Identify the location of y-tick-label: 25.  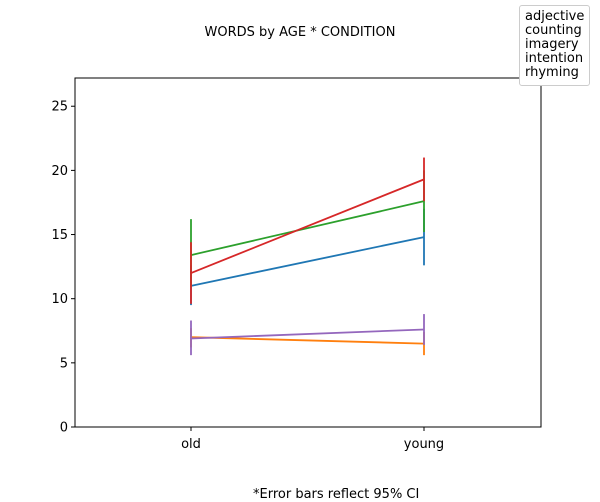
(59, 107).